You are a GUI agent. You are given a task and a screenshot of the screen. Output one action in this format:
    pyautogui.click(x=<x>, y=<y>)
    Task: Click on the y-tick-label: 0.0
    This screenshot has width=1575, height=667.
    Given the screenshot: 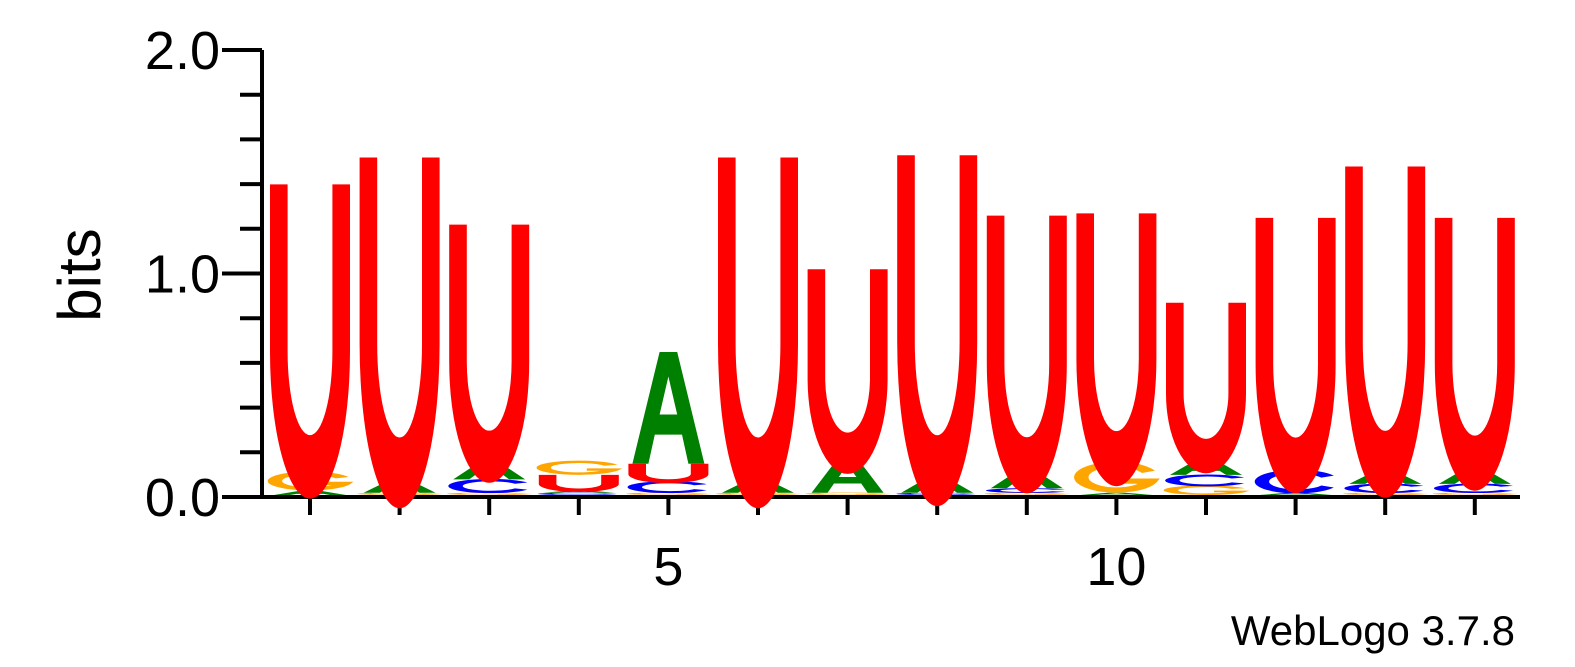 What is the action you would take?
    pyautogui.click(x=182, y=498)
    